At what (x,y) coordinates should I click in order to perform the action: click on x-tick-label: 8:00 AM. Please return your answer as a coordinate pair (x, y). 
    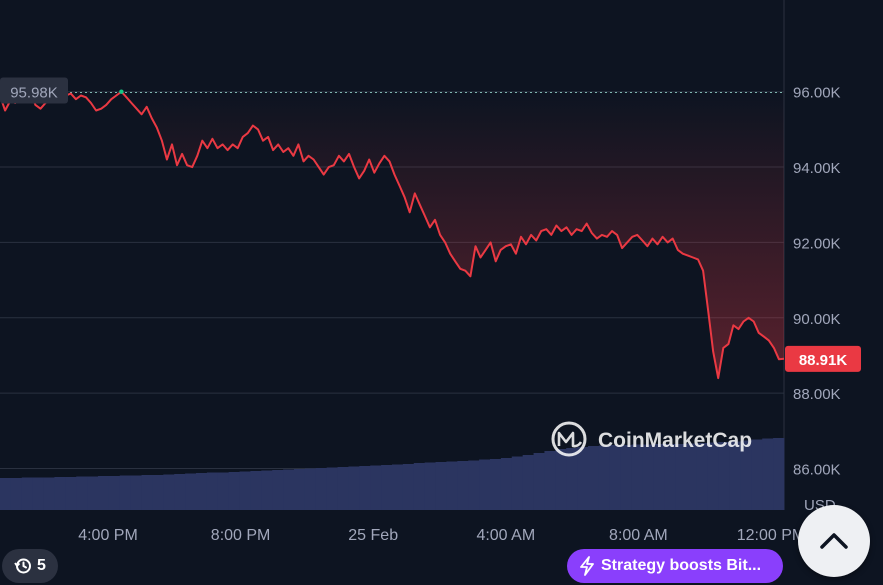
    Looking at the image, I should click on (638, 535).